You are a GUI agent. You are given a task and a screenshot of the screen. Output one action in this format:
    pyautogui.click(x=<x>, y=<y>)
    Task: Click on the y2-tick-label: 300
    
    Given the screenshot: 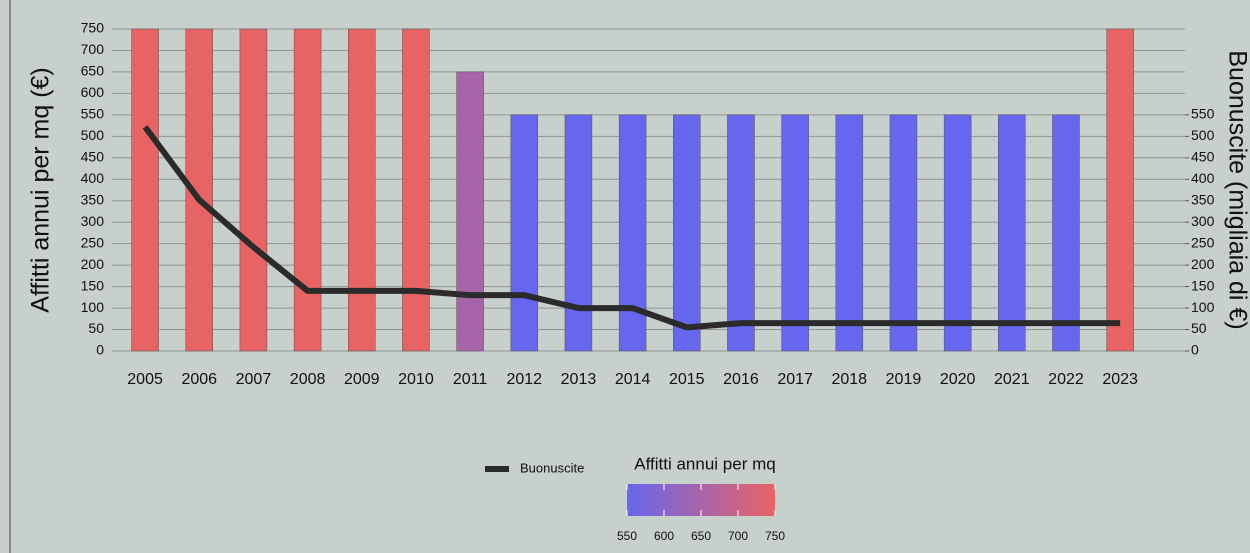 What is the action you would take?
    pyautogui.click(x=1203, y=221)
    